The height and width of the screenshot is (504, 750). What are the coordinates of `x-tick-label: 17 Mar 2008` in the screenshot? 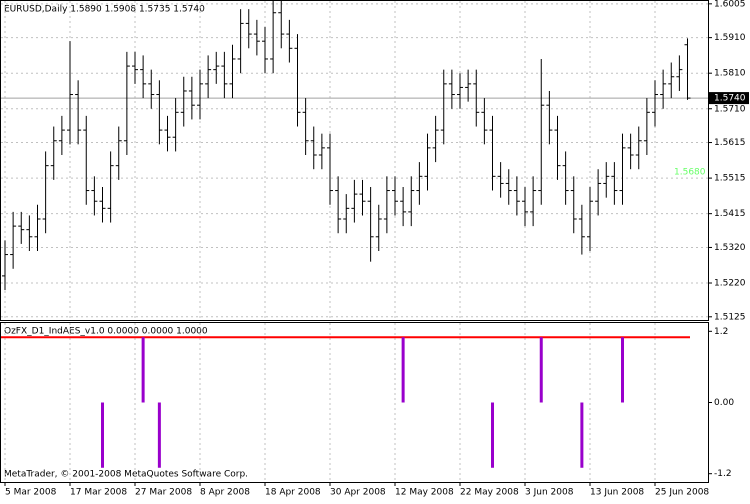 It's located at (98, 493).